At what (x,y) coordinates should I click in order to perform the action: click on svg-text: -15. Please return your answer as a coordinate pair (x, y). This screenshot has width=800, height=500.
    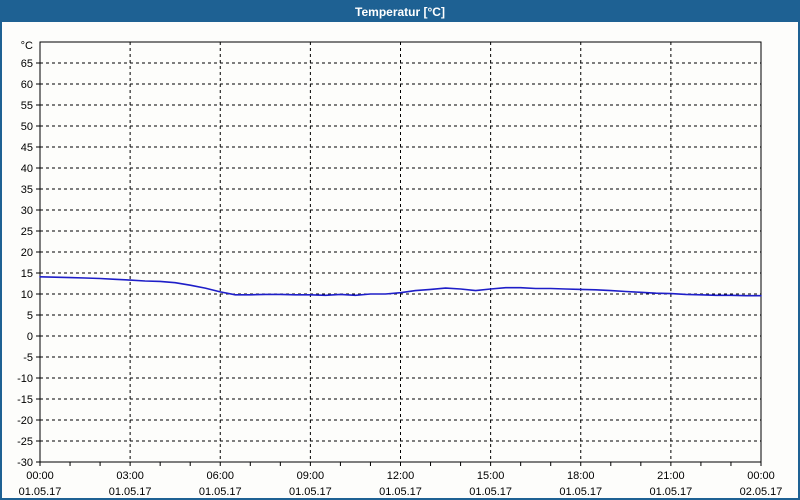
    Looking at the image, I should click on (25, 400).